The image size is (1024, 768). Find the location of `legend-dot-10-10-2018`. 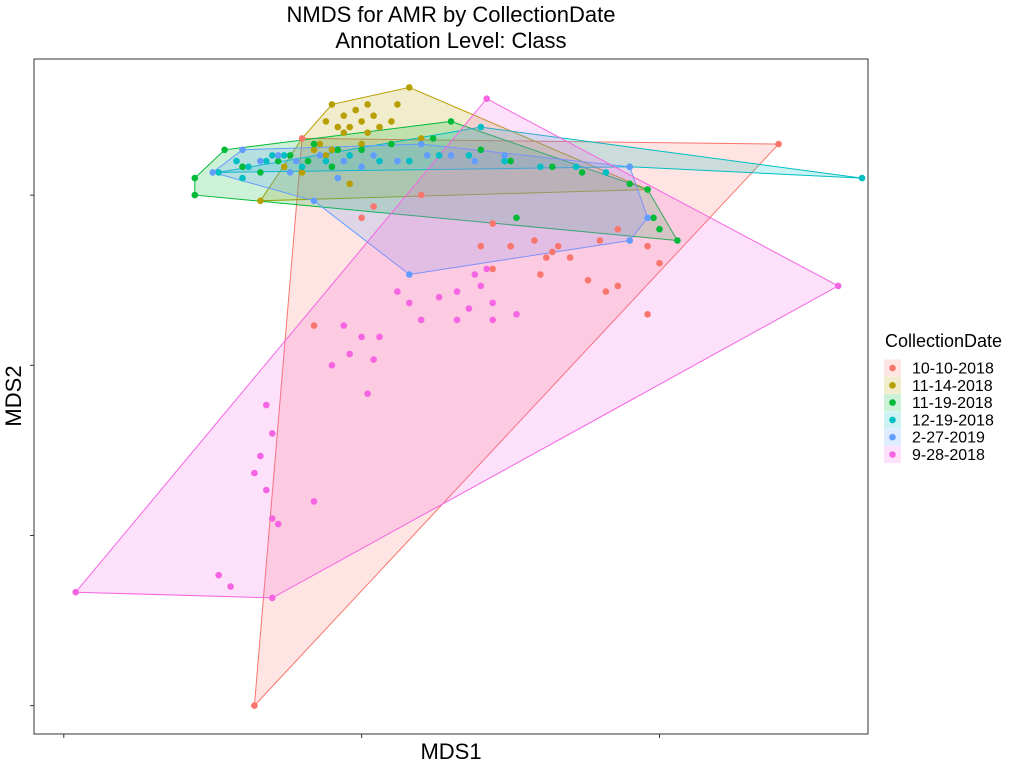

legend-dot-10-10-2018 is located at coordinates (892, 368).